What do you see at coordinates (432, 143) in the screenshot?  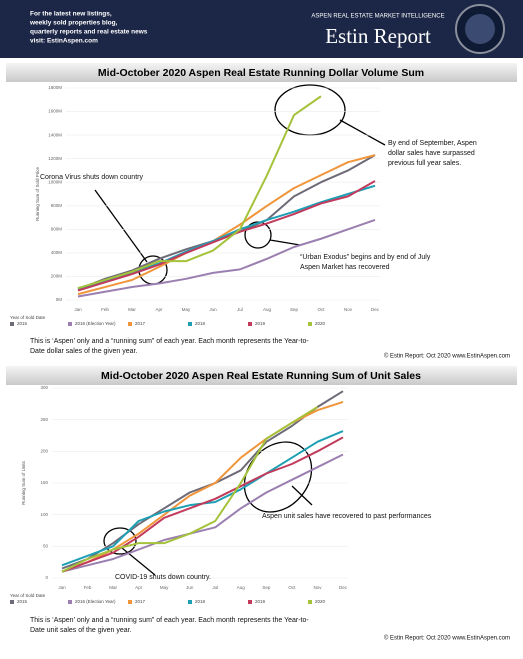 I see `annotation: By end of September, Aspen` at bounding box center [432, 143].